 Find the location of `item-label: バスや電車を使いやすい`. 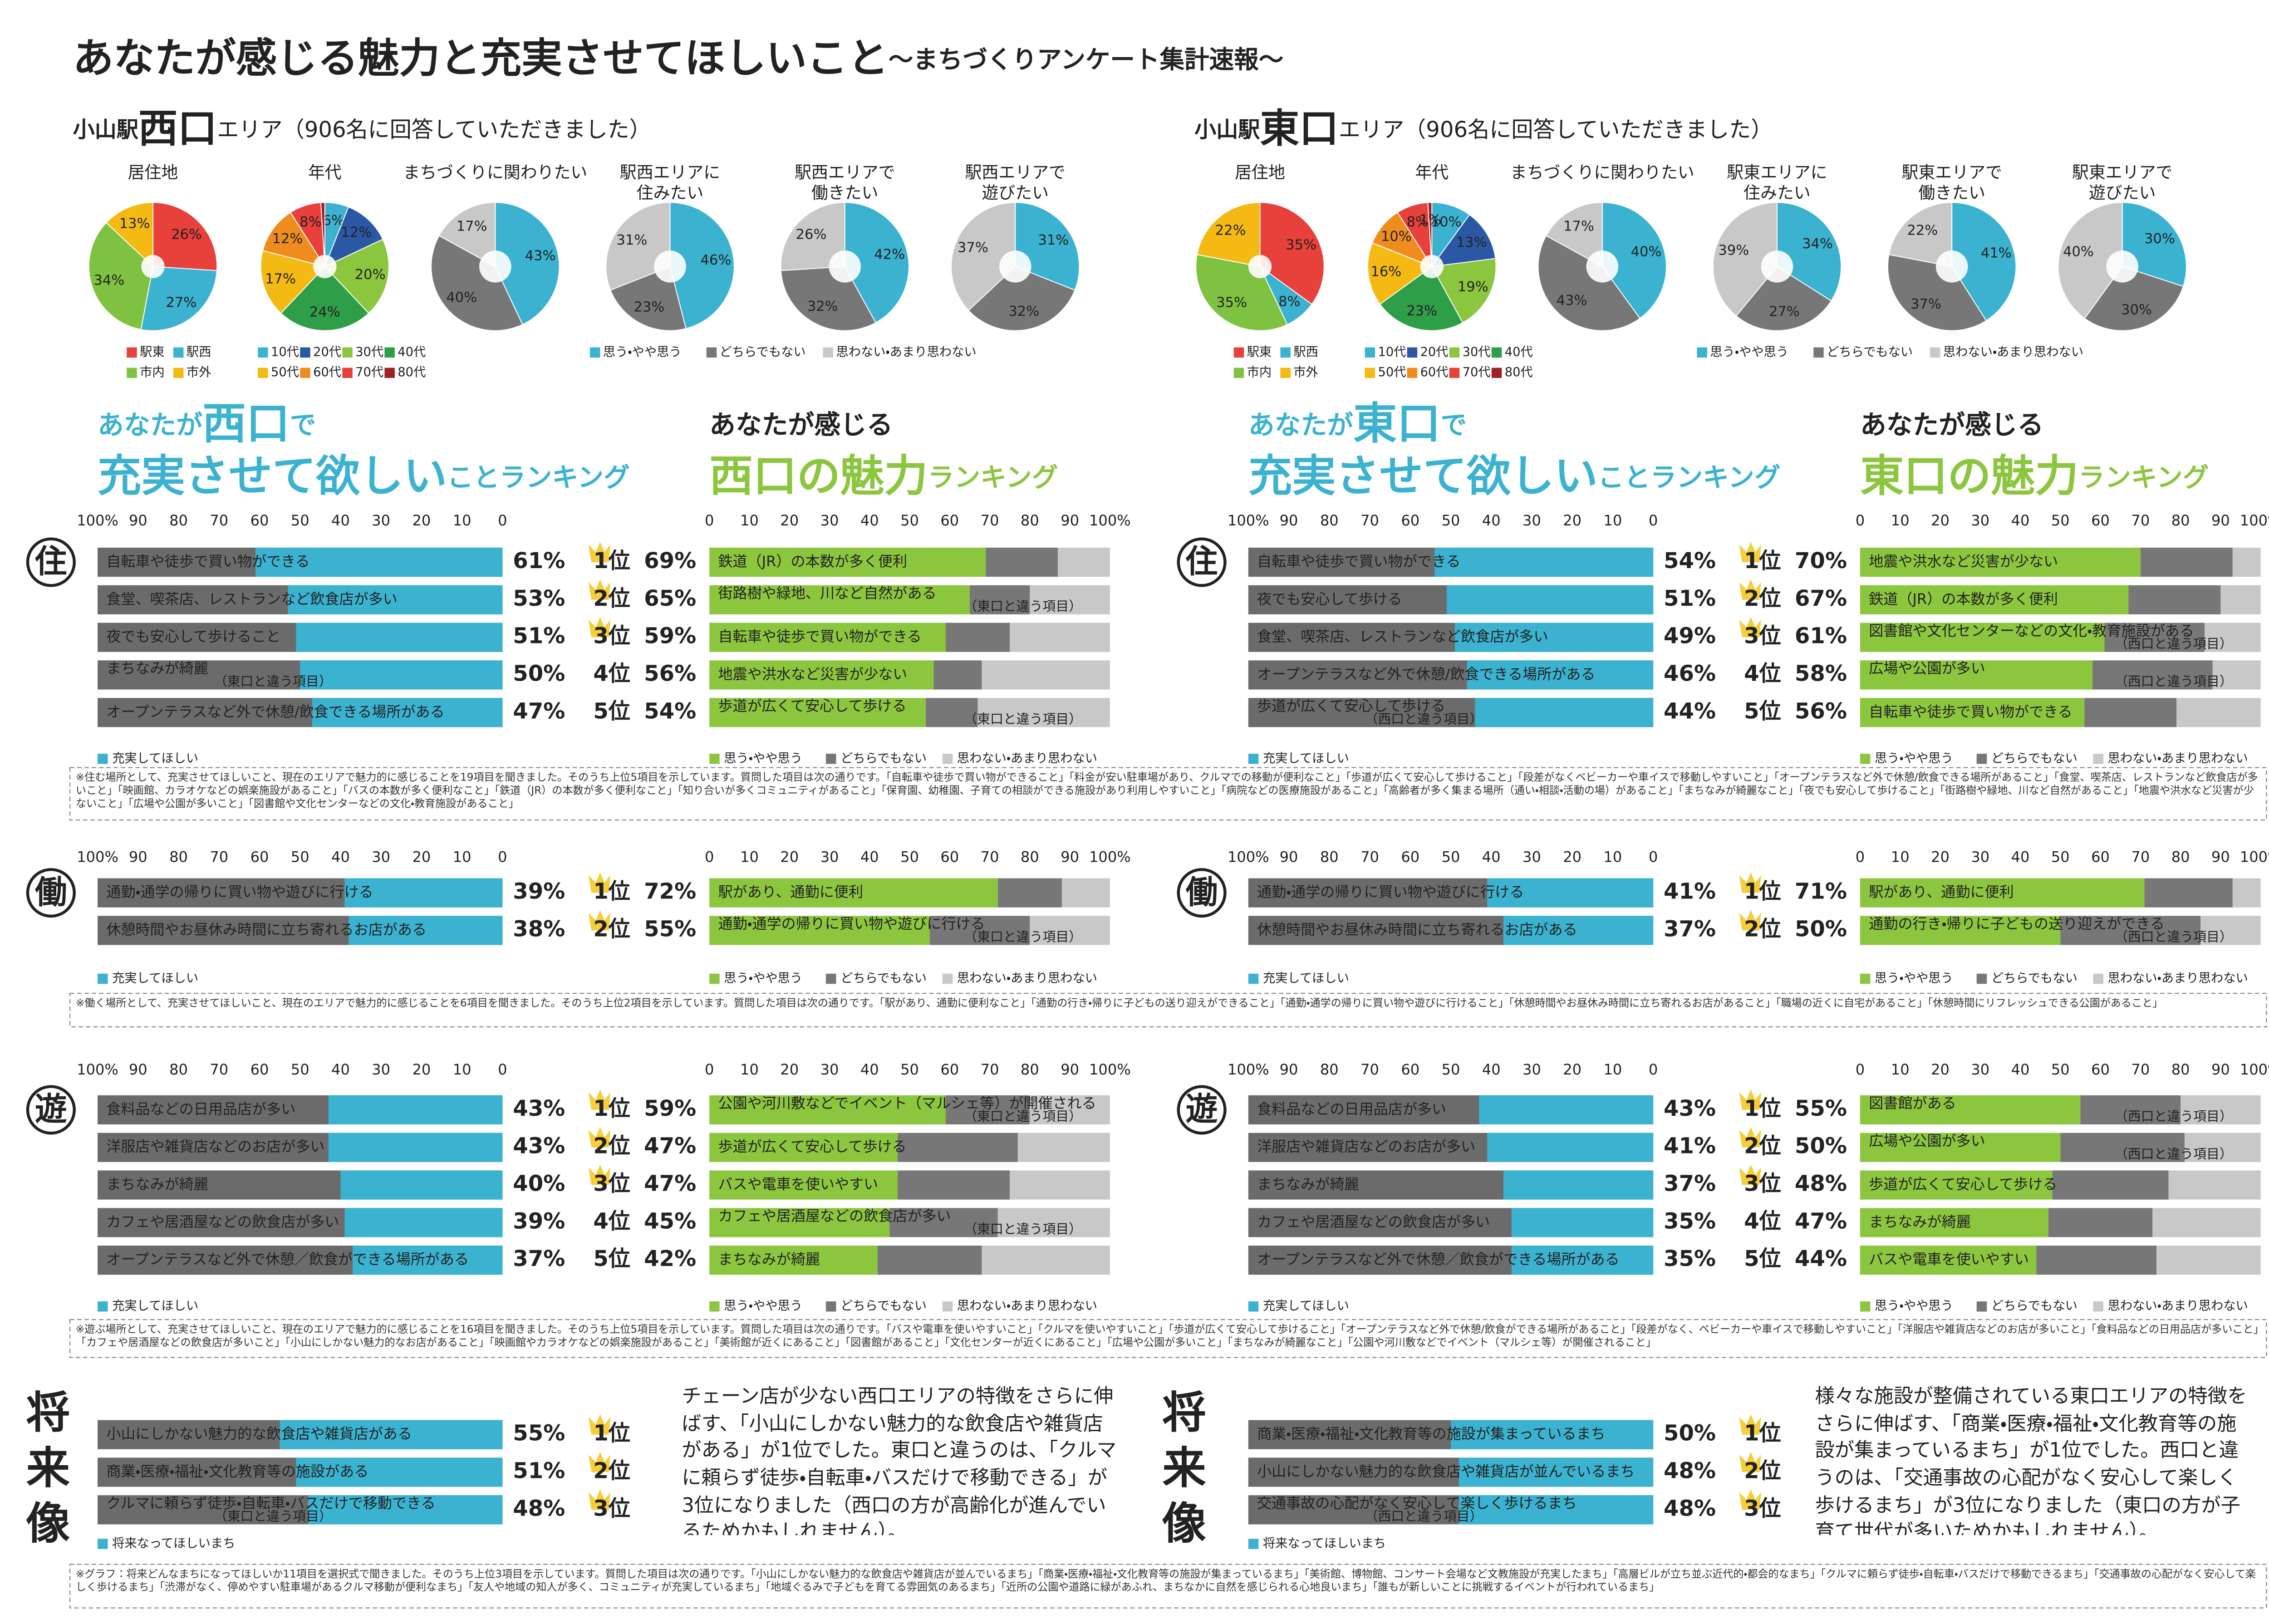

item-label: バスや電車を使いやすい is located at coordinates (1949, 1259).